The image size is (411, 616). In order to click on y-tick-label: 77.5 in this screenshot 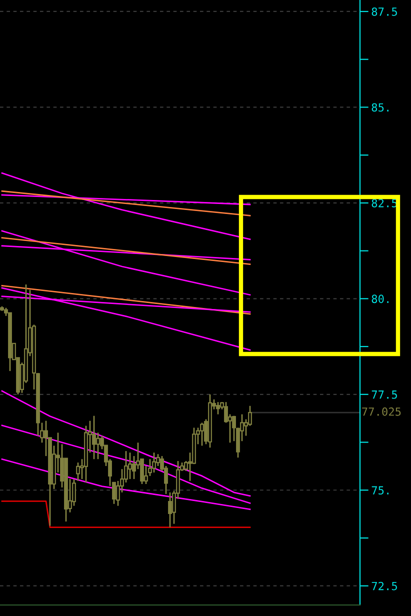, I will do `click(384, 394)`.